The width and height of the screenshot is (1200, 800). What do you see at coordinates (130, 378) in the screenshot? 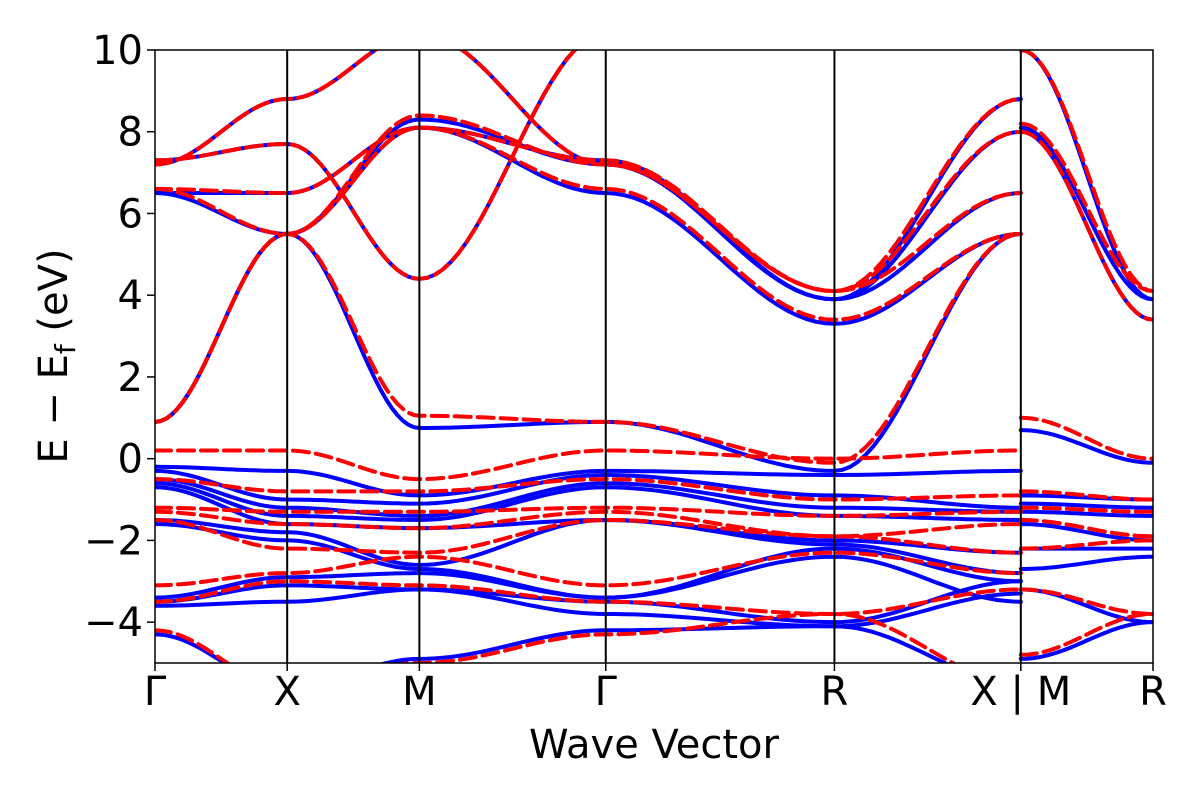
I see `y-tick-label: 2` at bounding box center [130, 378].